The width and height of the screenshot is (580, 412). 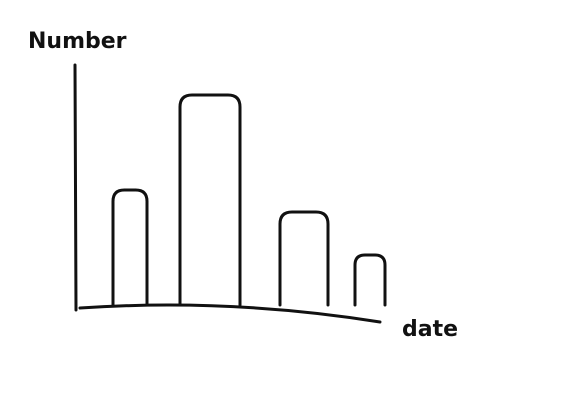 What do you see at coordinates (230, 313) in the screenshot?
I see `x-axis` at bounding box center [230, 313].